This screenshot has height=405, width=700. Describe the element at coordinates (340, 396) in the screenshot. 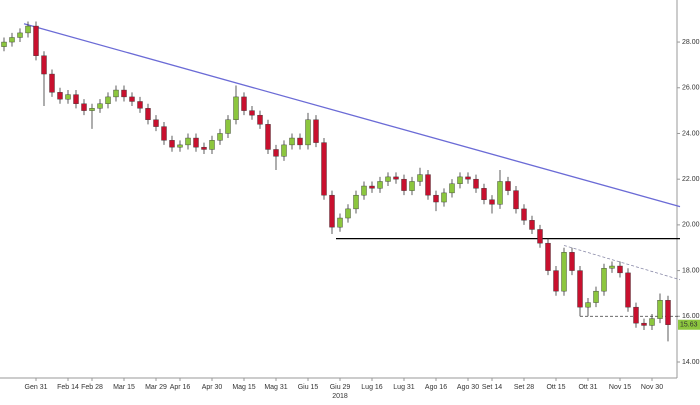

I see `year-label: 2018` at that location.